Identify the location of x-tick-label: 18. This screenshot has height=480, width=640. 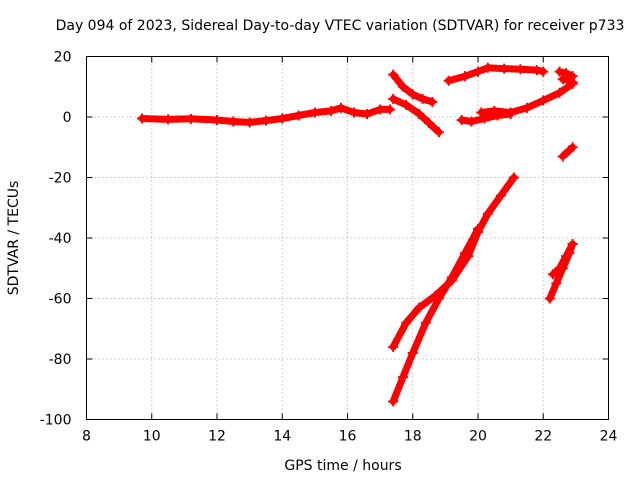
(413, 437).